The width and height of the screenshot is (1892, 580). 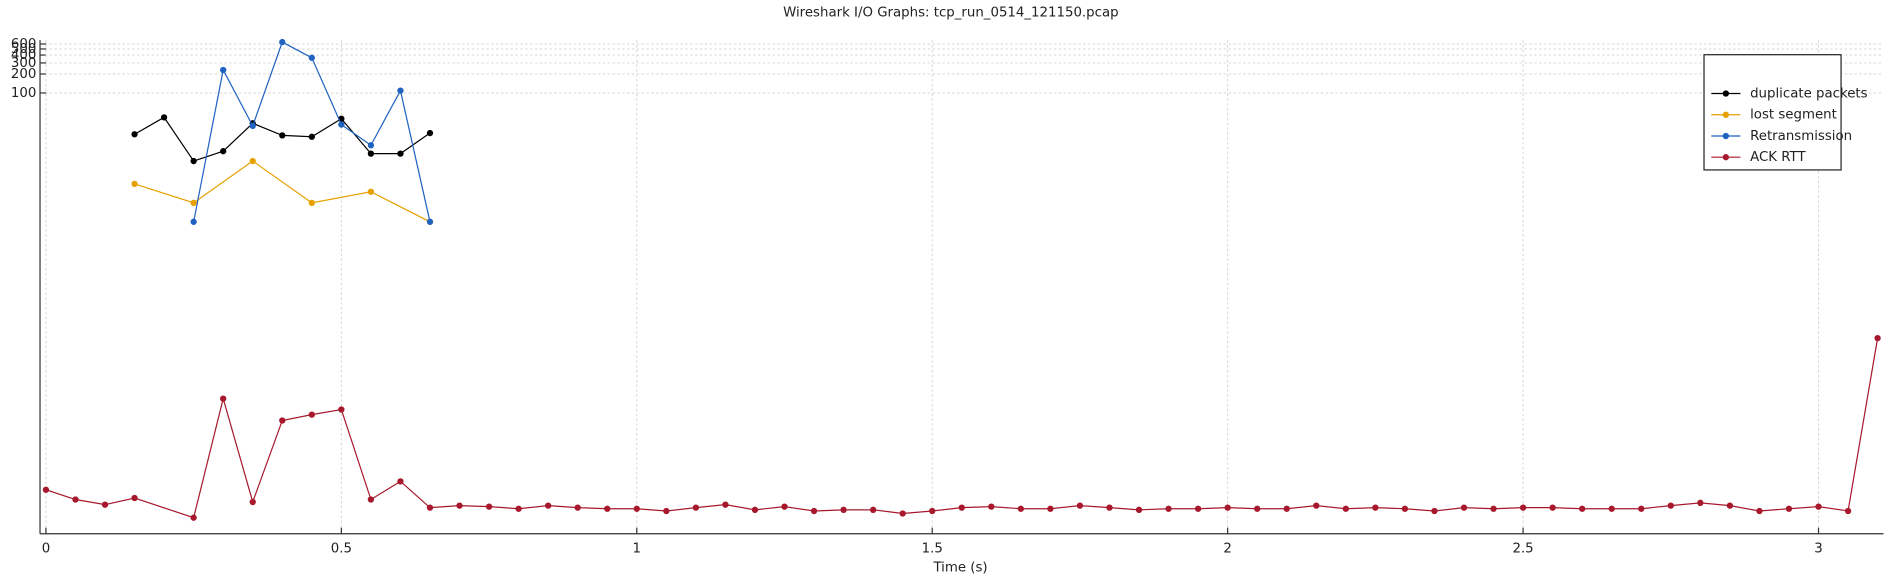 What do you see at coordinates (23, 55) in the screenshot?
I see `y-tick-label: 400` at bounding box center [23, 55].